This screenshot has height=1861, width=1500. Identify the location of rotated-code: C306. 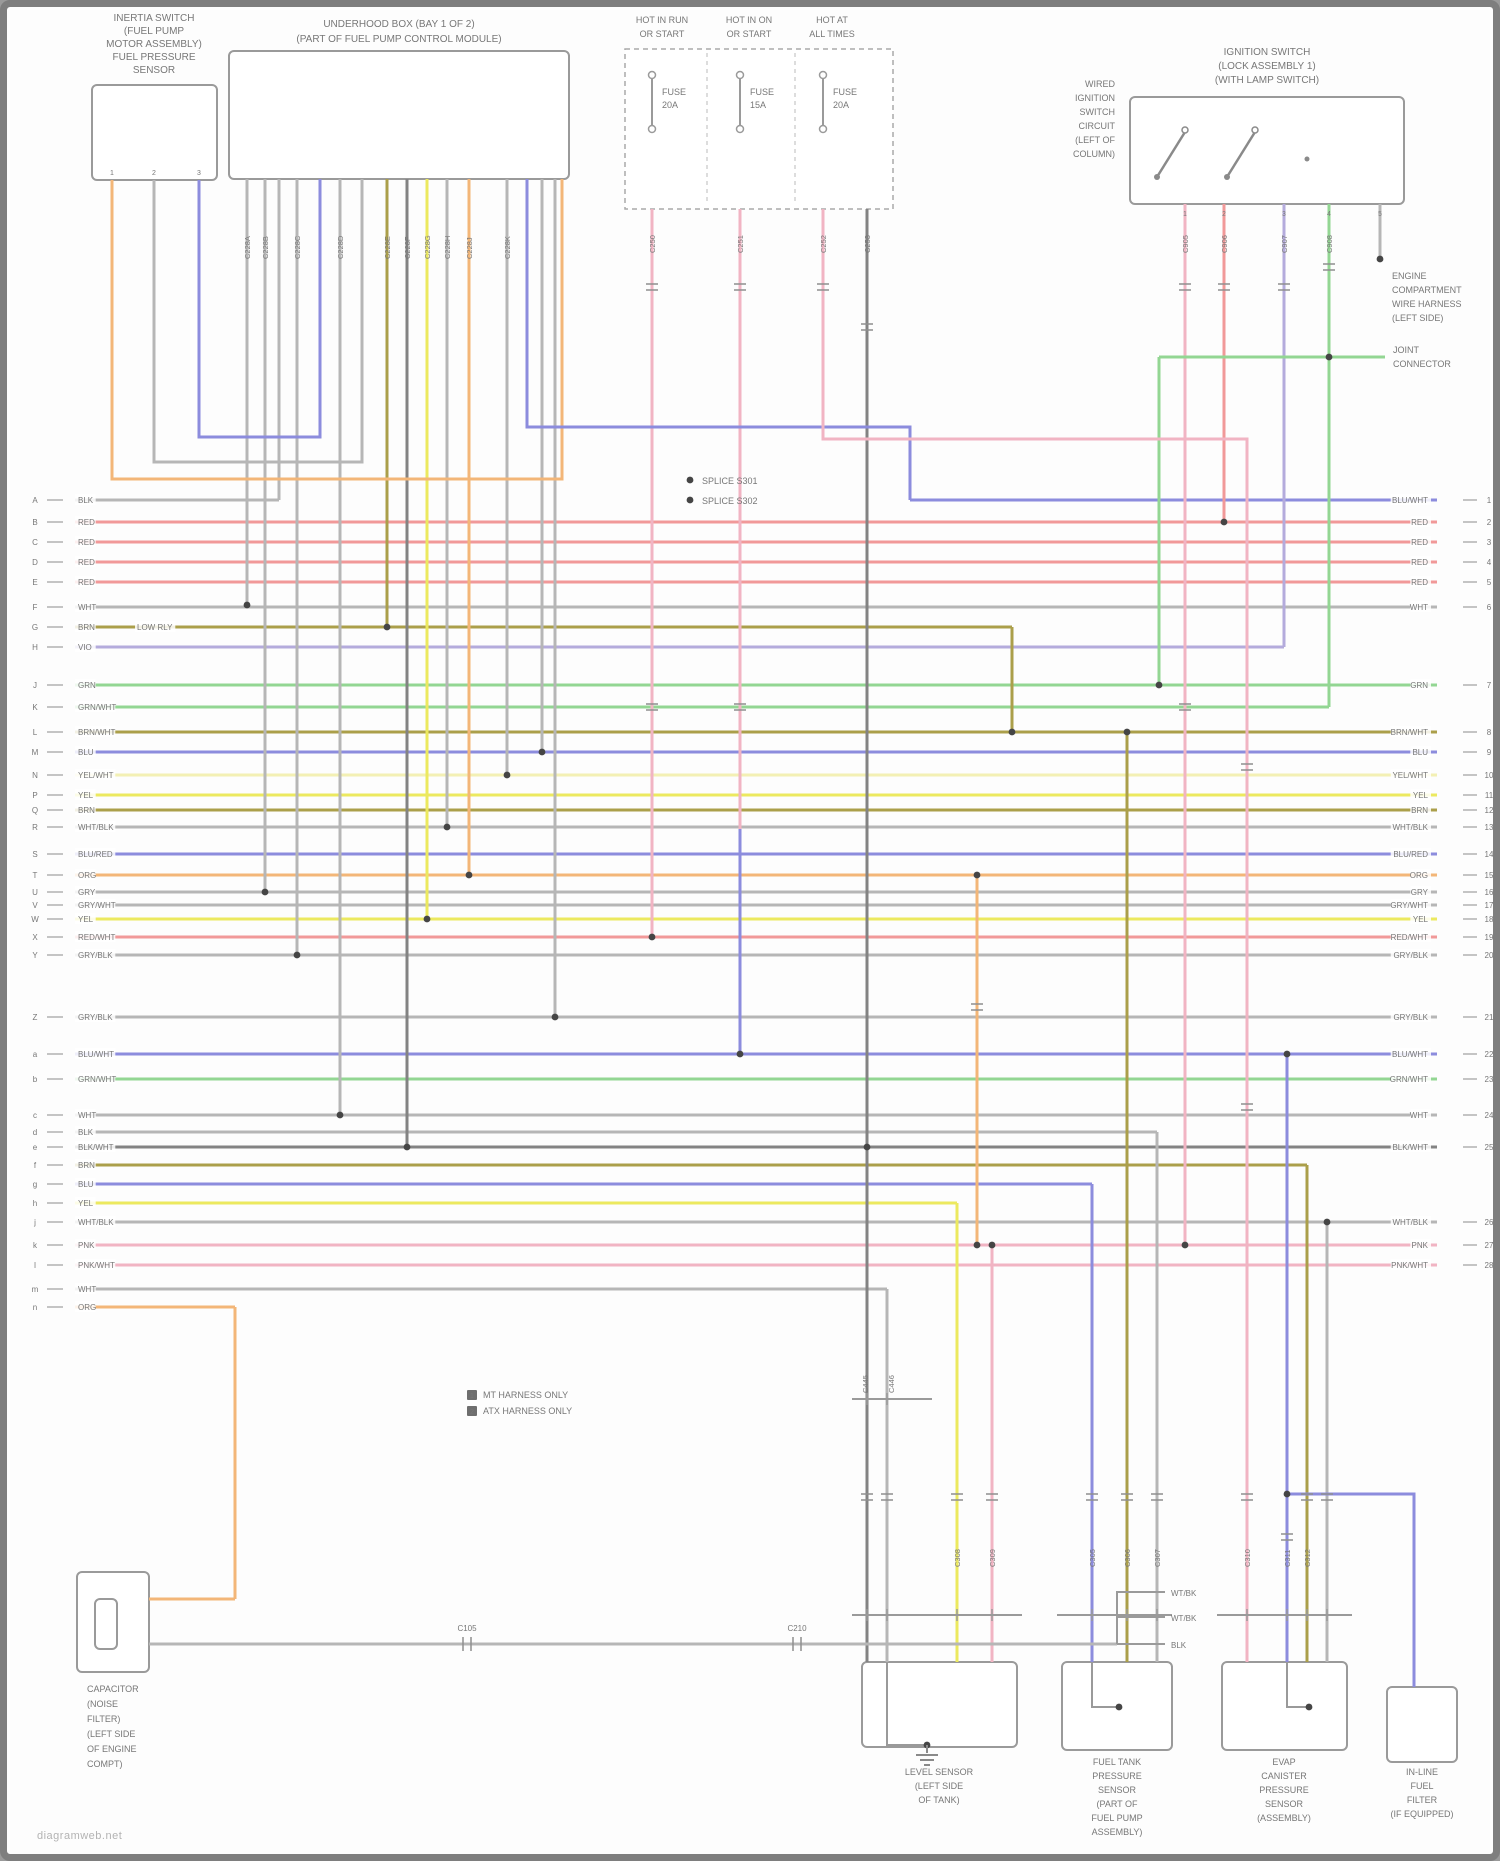
(1127, 1558).